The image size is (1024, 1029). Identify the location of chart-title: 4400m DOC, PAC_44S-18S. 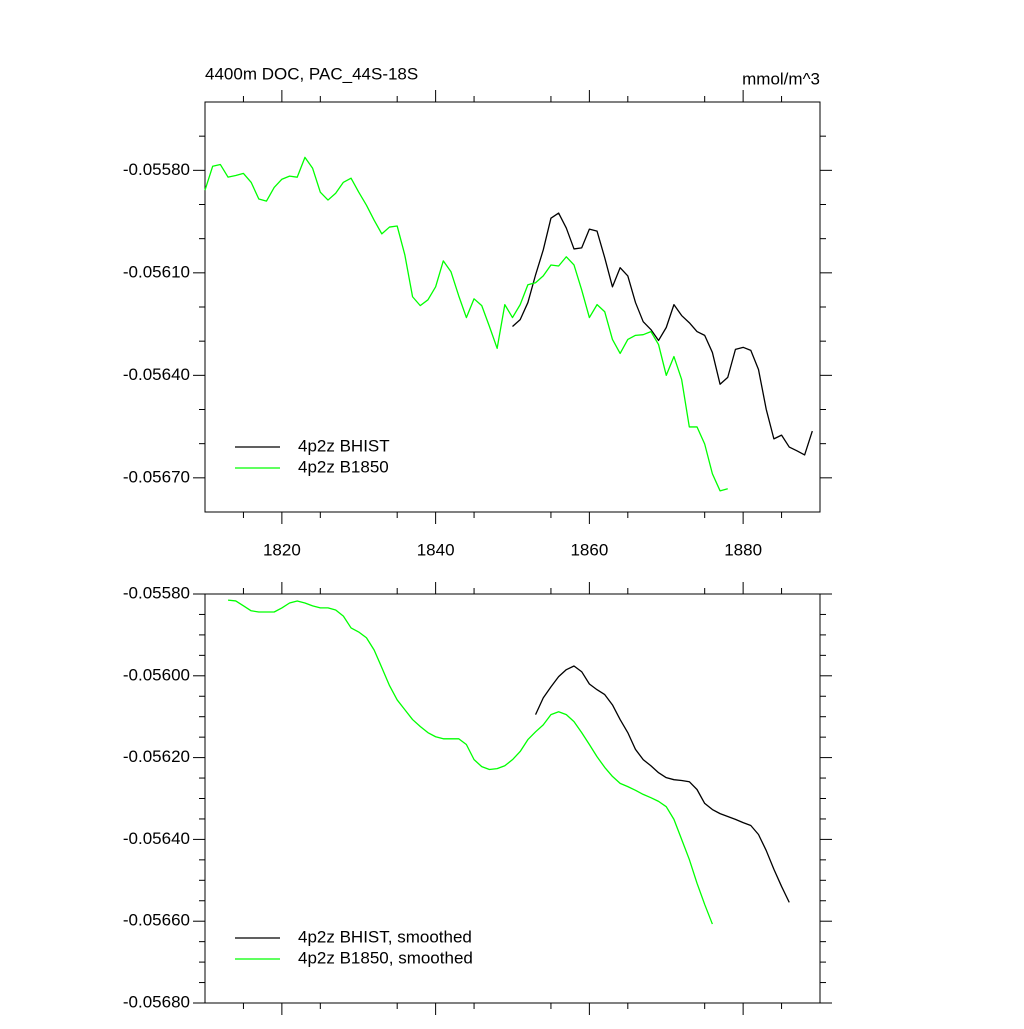
(311, 73).